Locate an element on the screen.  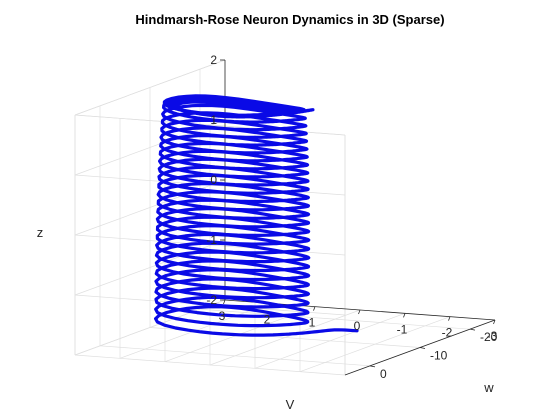
x-tick-label: -3 is located at coordinates (492, 336).